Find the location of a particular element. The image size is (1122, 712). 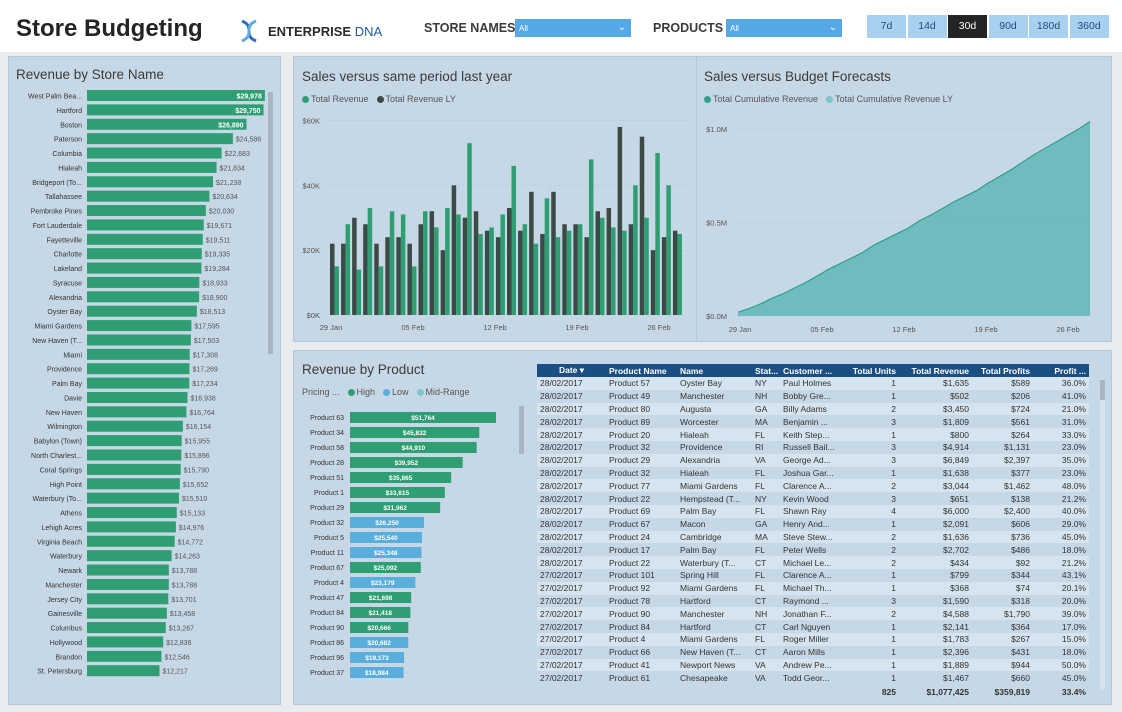

period-button-90d: 90d is located at coordinates (1008, 26).